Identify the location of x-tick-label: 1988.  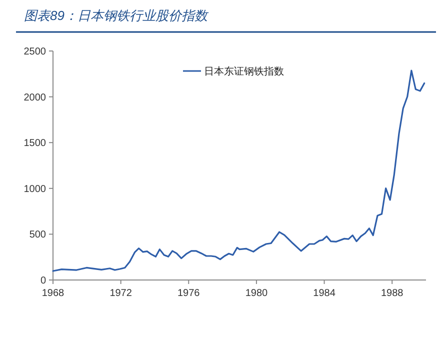
(392, 293).